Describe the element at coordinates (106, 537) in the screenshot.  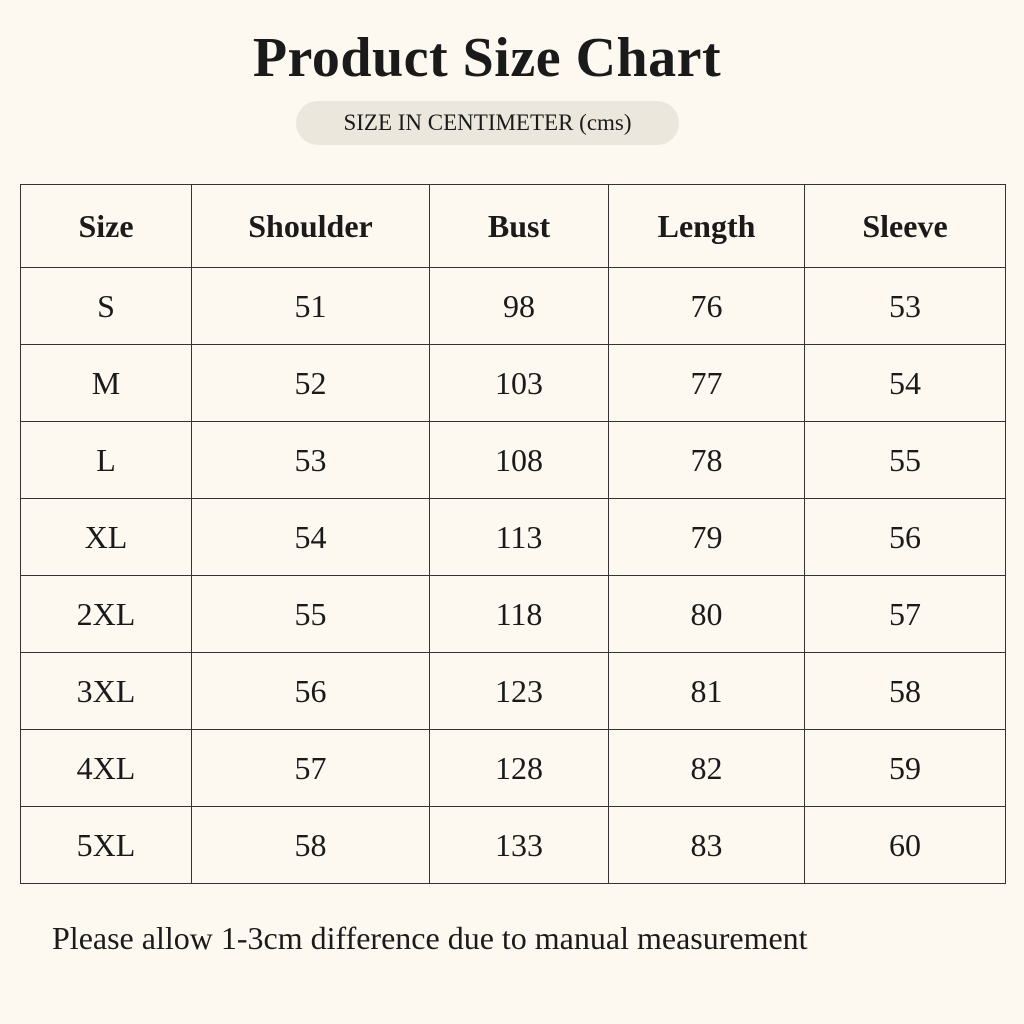
I see `size-cell: XL` at that location.